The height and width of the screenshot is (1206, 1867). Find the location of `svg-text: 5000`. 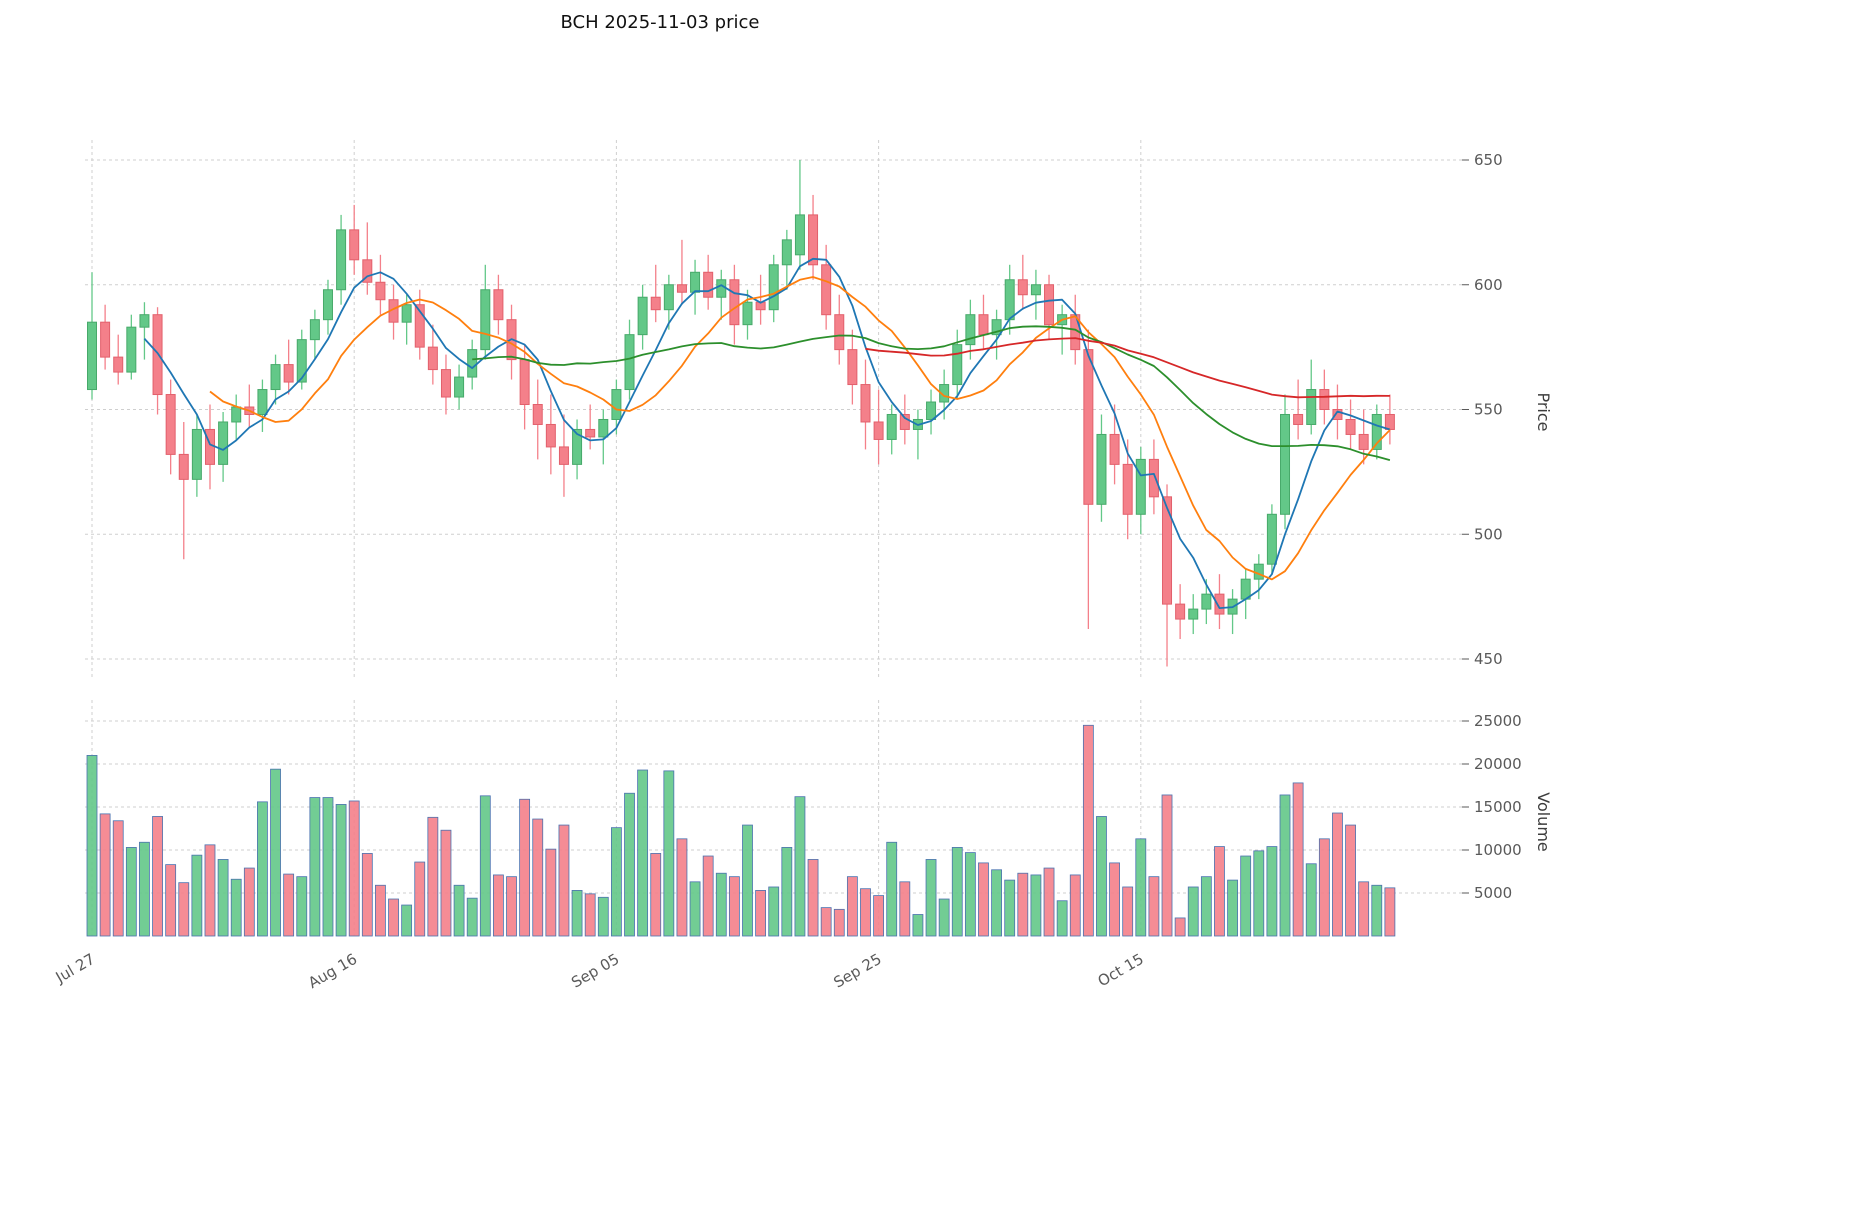

svg-text: 5000 is located at coordinates (1493, 893).